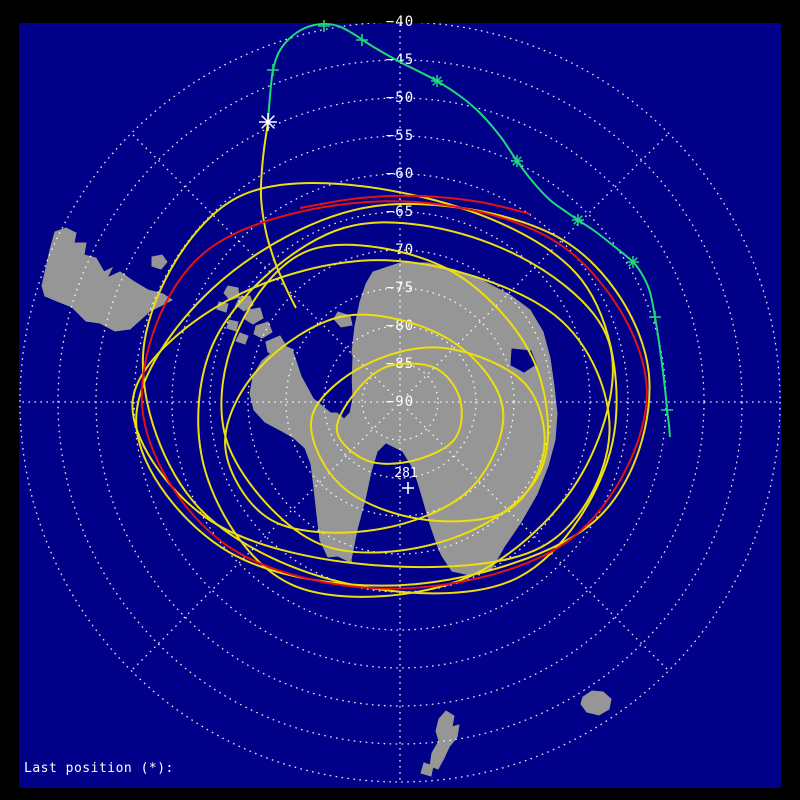 This screenshot has width=800, height=800. What do you see at coordinates (400, 60) in the screenshot?
I see `latitude-label: −45` at bounding box center [400, 60].